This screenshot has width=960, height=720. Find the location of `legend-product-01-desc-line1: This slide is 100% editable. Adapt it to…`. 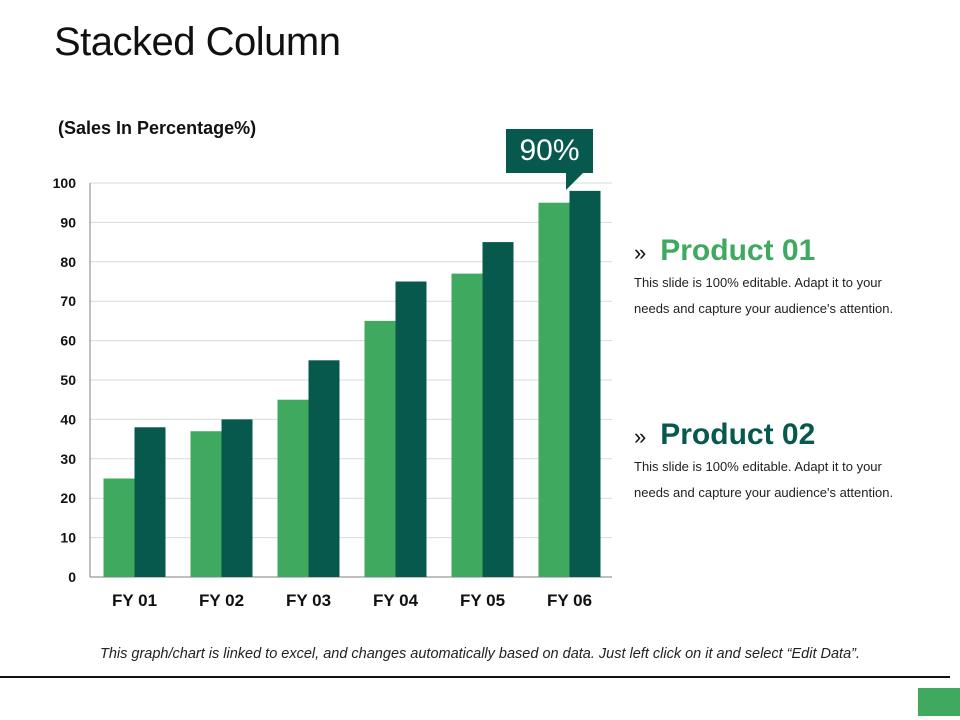

legend-product-01-desc-line1: This slide is 100% editable. Adapt it to… is located at coordinates (758, 282).